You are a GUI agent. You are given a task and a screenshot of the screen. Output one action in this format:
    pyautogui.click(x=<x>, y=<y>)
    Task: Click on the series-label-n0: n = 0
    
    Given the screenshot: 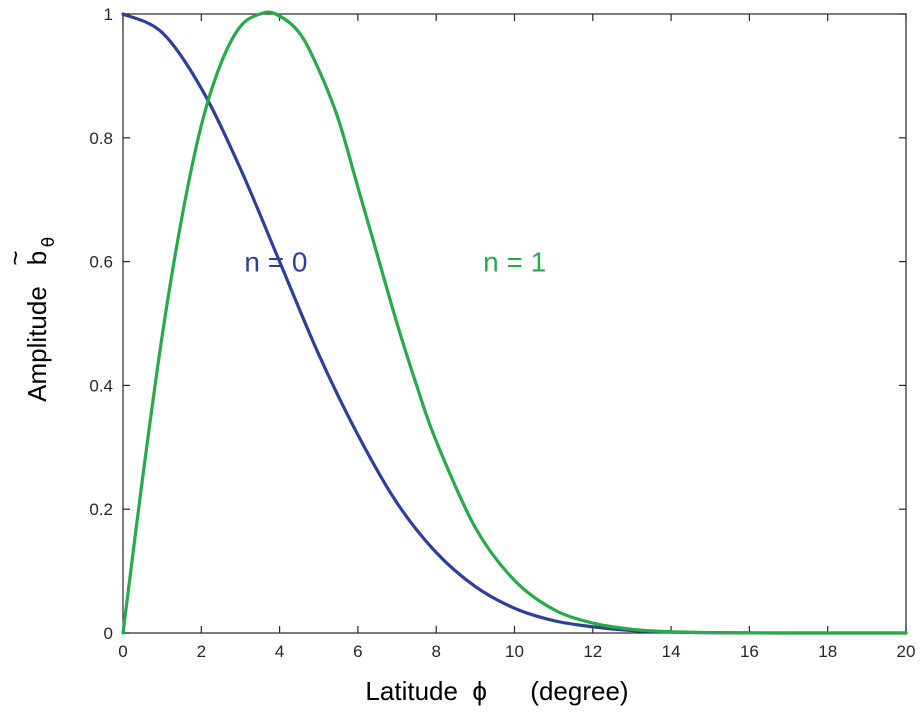 What is the action you would take?
    pyautogui.click(x=275, y=261)
    